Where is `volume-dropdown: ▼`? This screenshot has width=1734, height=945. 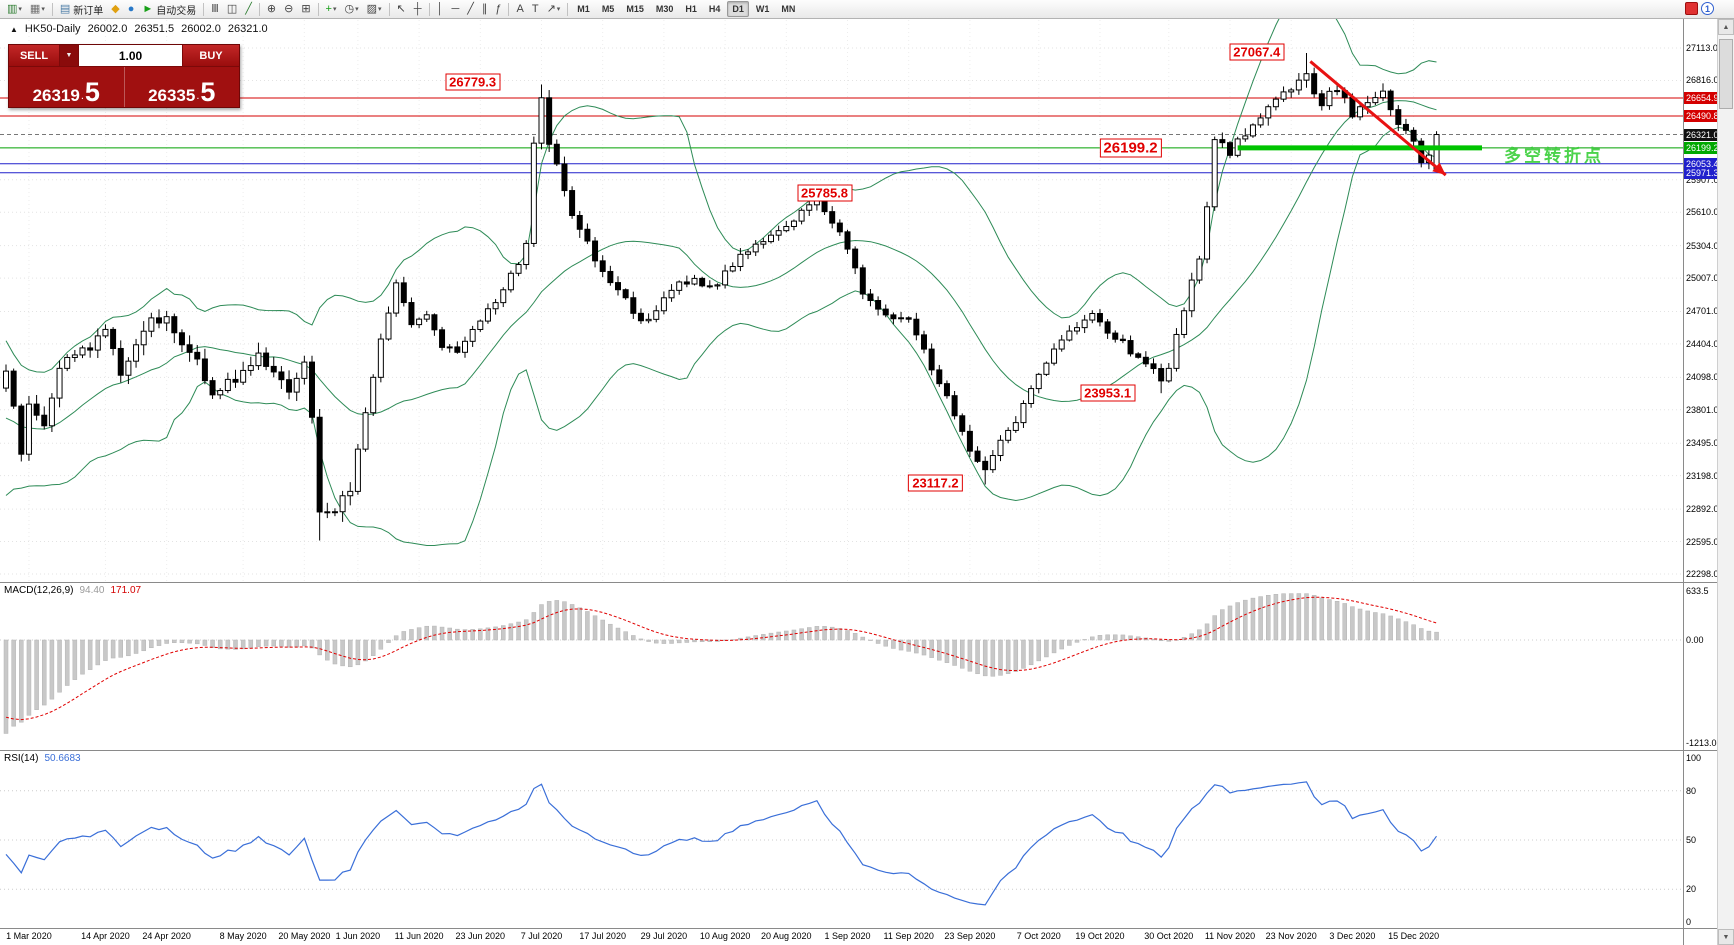 volume-dropdown: ▼ is located at coordinates (69, 55).